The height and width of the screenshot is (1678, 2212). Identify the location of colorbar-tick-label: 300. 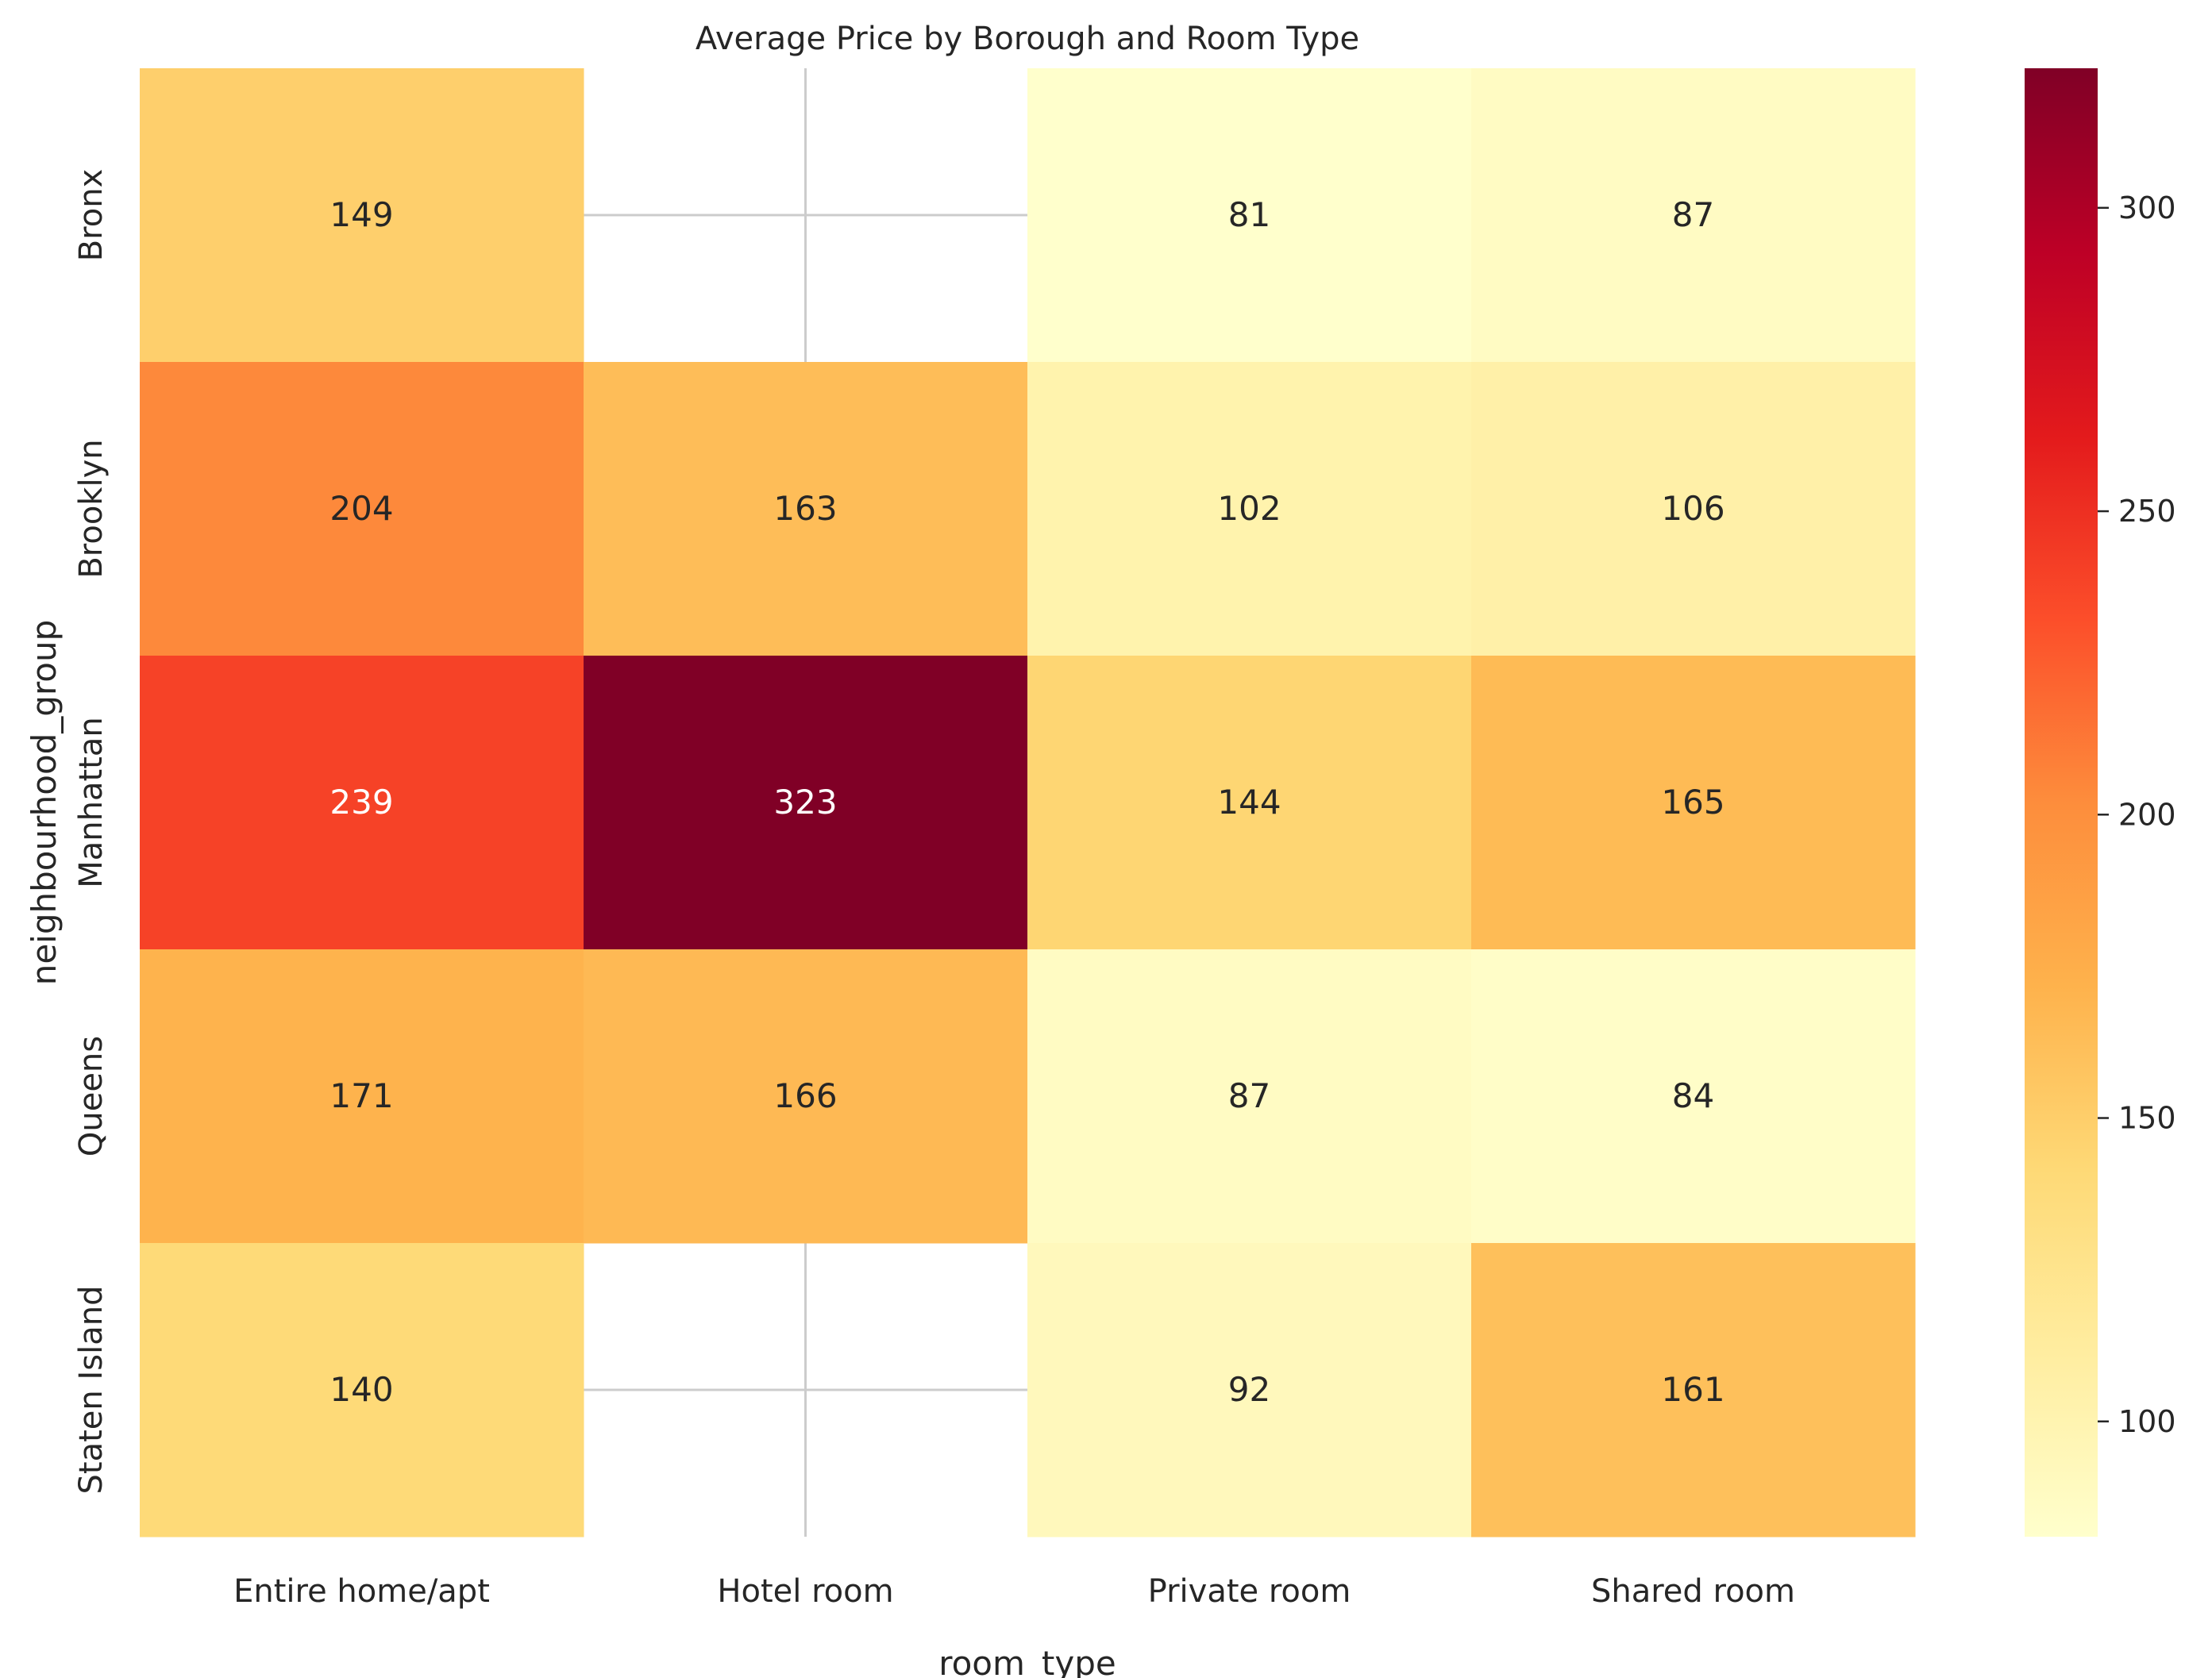
(2147, 208).